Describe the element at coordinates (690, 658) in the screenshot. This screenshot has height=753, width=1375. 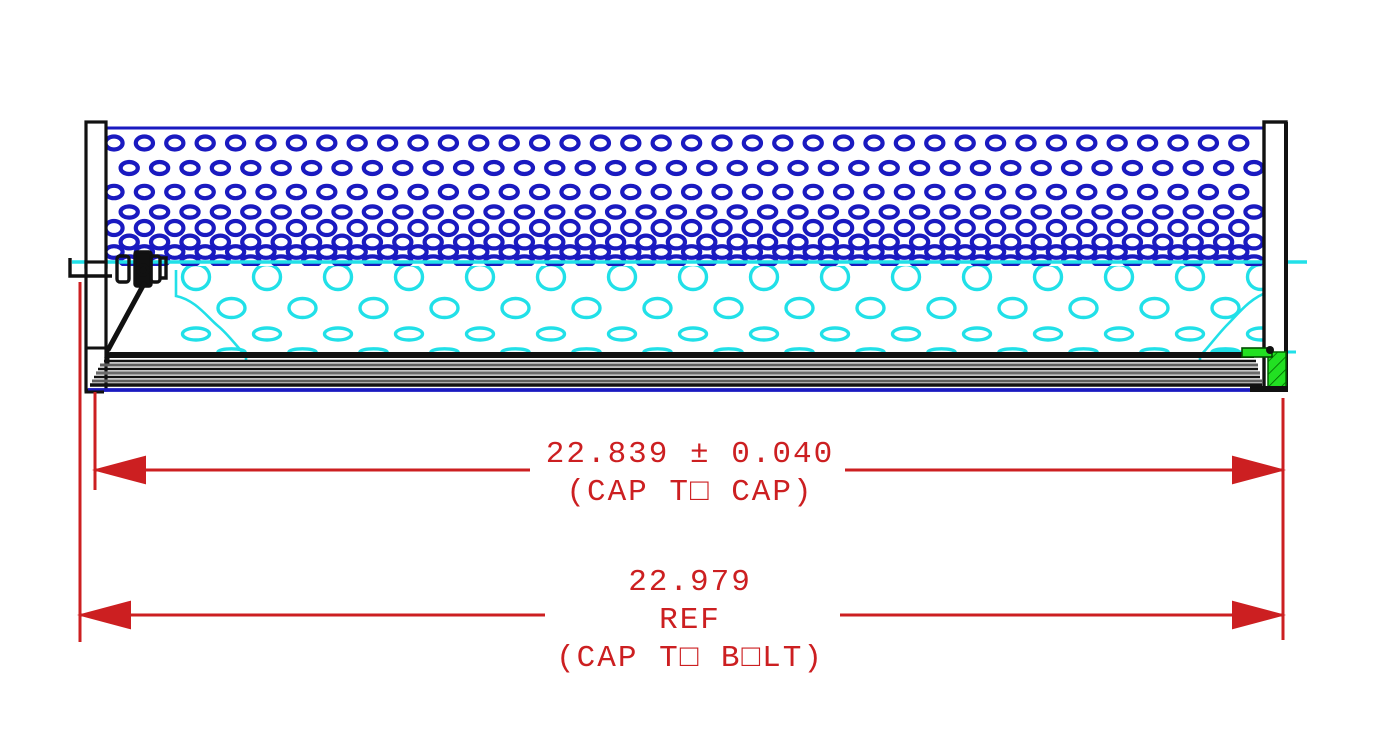
I see `cap-to-bolt-note: (CAP T□ B□LT)` at that location.